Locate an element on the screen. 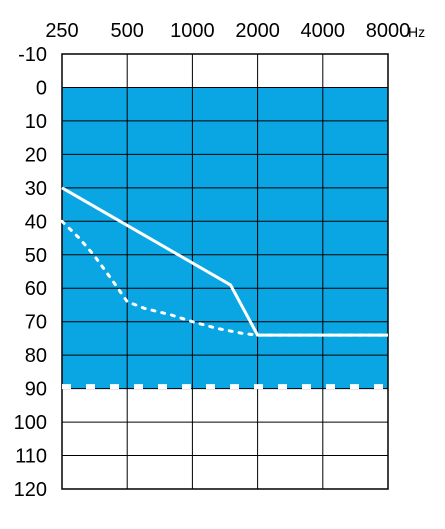 The width and height of the screenshot is (445, 529). y-tick-label: 0 is located at coordinates (41, 88).